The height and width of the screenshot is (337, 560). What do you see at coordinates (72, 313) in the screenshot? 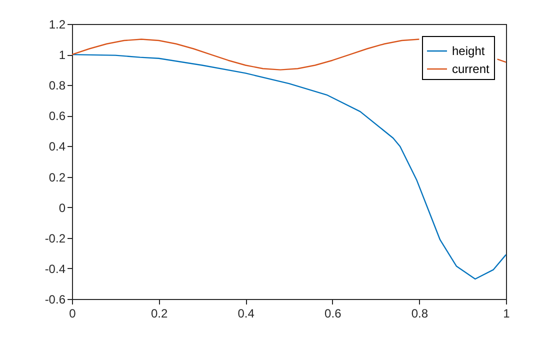
I see `x-tick-label: 0` at bounding box center [72, 313].